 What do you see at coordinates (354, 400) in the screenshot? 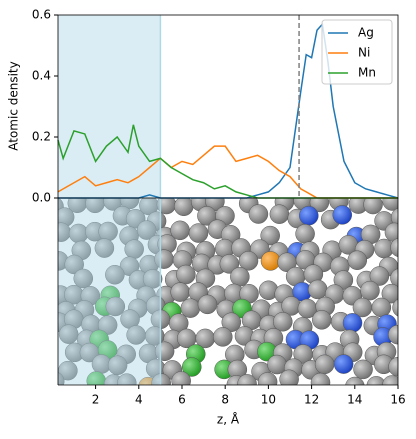
I see `x-tick-label: 14` at bounding box center [354, 400].